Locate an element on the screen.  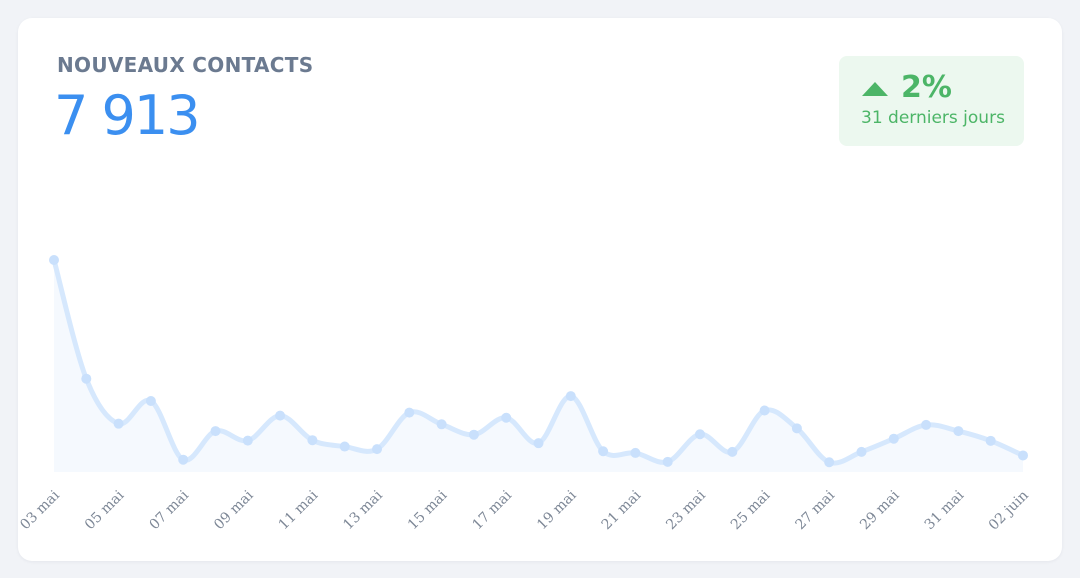
trend-percent: 2% is located at coordinates (926, 87).